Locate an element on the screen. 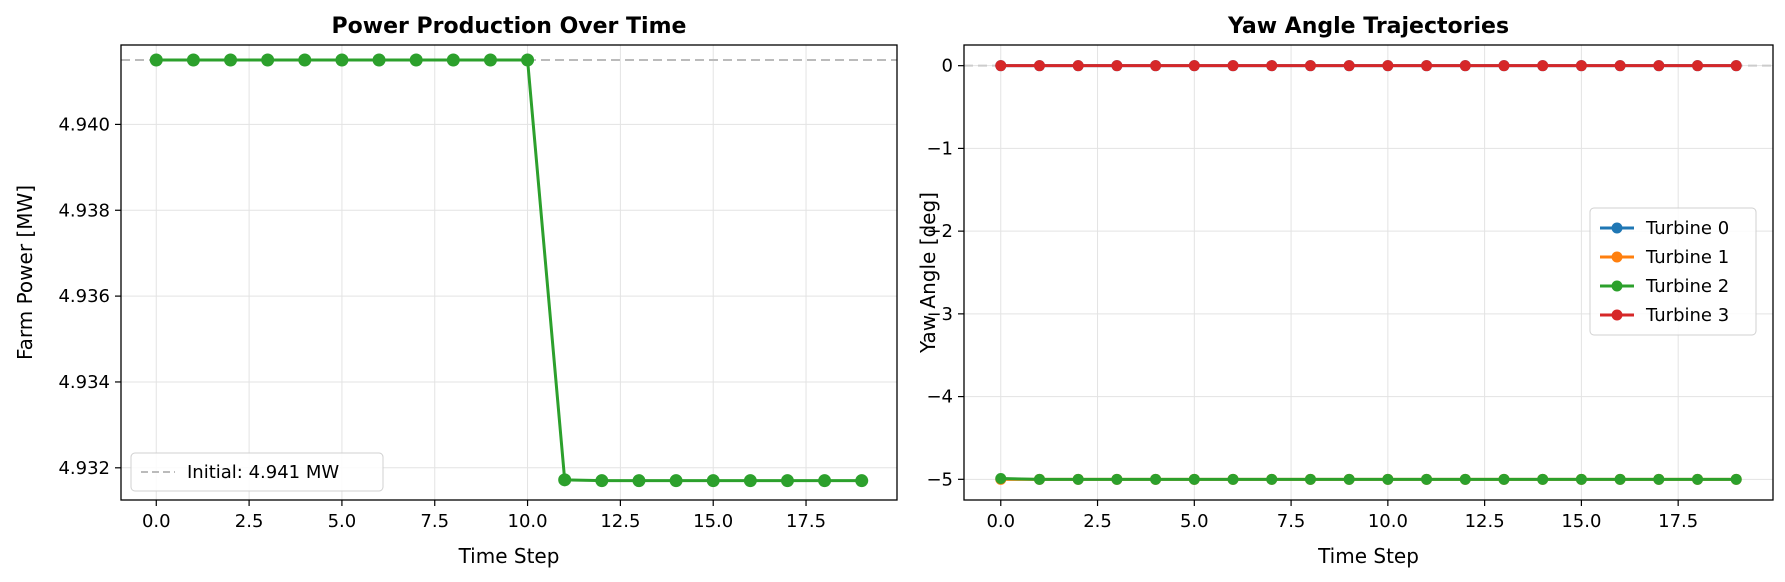  y-tick-label: −3 is located at coordinates (939, 314).